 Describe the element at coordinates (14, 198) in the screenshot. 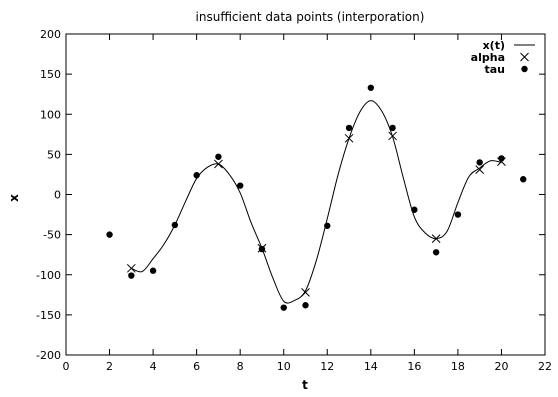

I see `y-axis-label: x` at that location.